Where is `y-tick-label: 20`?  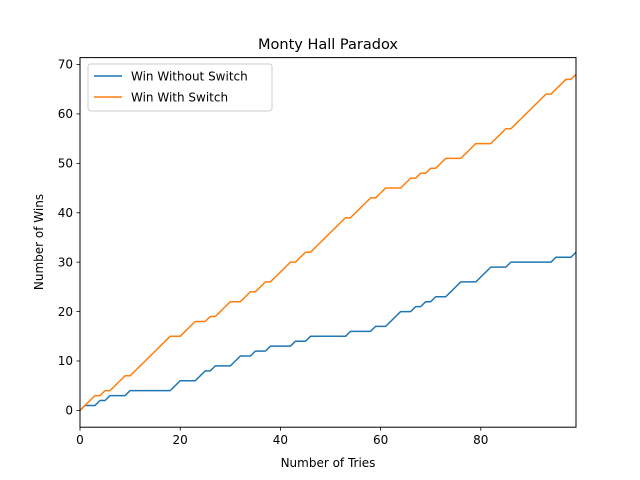 y-tick-label: 20 is located at coordinates (65, 312).